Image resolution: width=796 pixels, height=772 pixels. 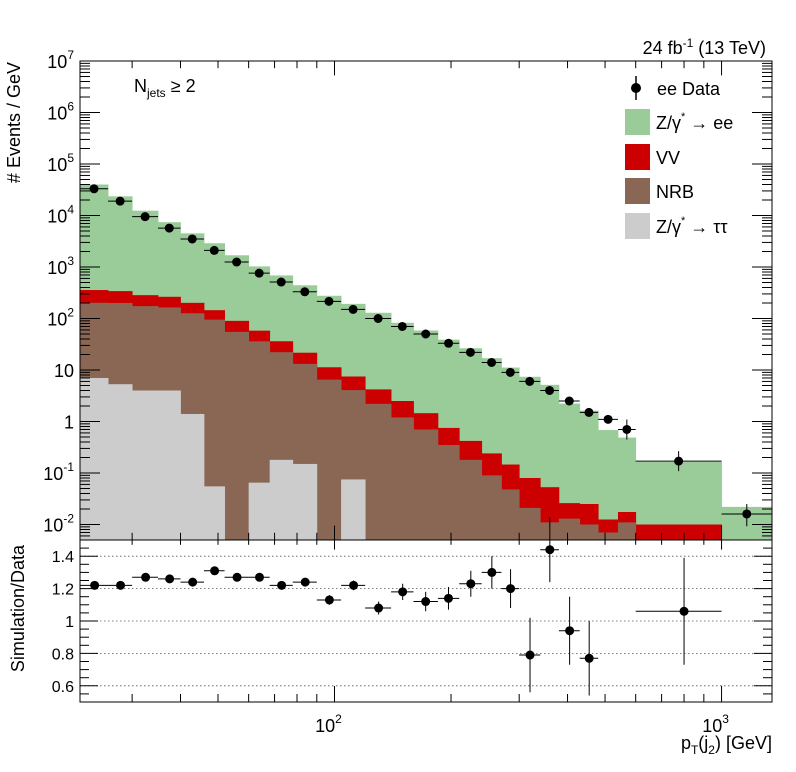 I want to click on legend-item-vv: VV, so click(x=652, y=157).